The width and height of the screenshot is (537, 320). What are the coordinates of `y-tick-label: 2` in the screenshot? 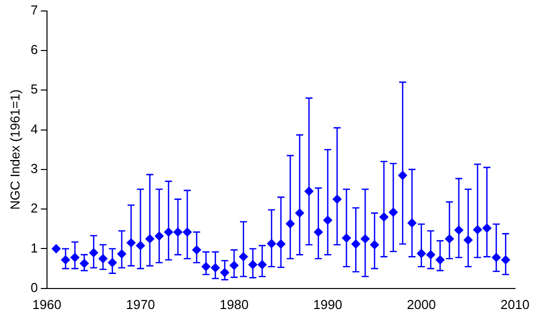 It's located at (34, 208).